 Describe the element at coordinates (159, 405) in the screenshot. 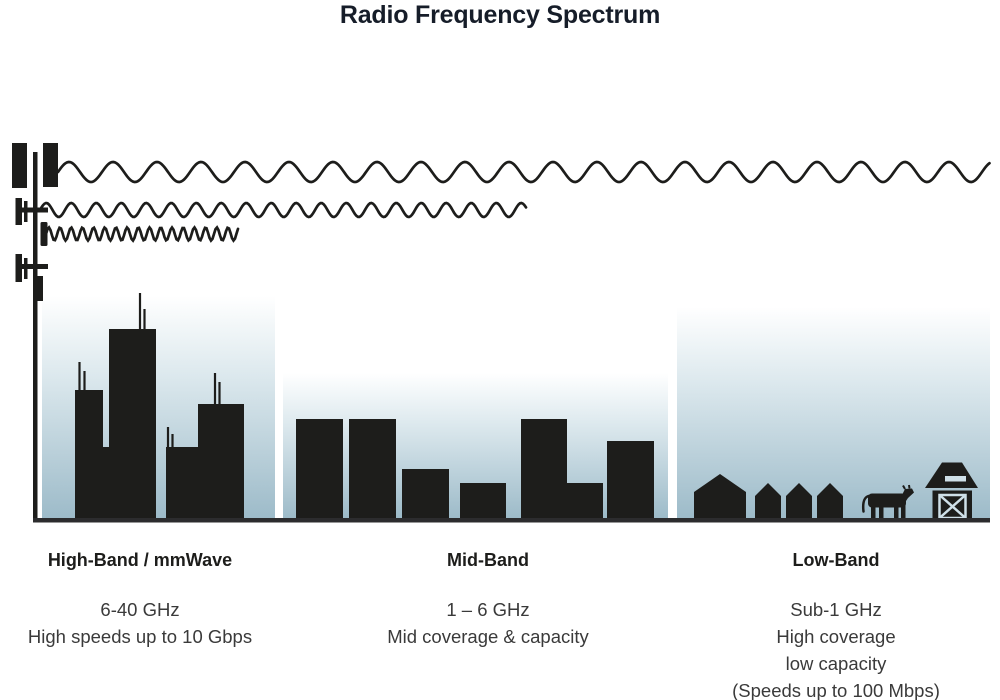

I see `city-skyline-icon` at that location.